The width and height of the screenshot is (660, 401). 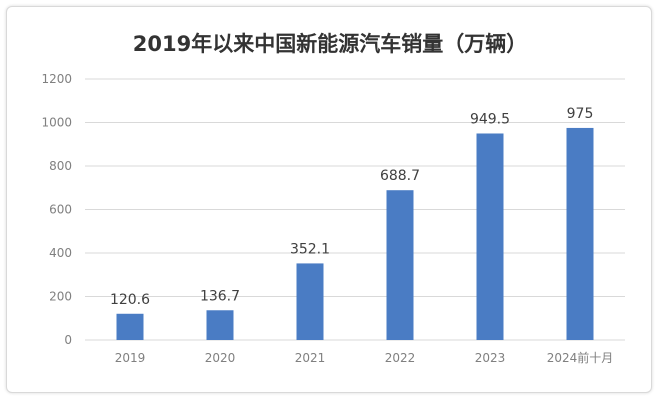 What do you see at coordinates (580, 114) in the screenshot?
I see `data-label: 975` at bounding box center [580, 114].